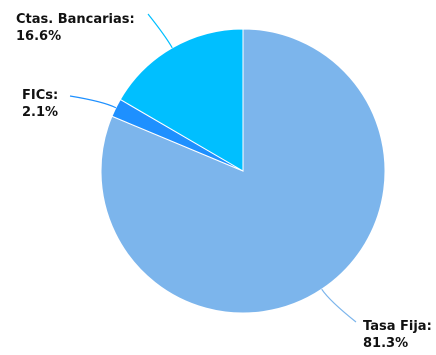 The height and width of the screenshot is (355, 436). I want to click on label-ctas-bancarias-value: 16.6%, so click(38, 36).